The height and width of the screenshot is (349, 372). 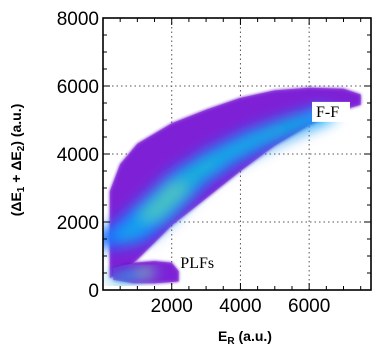 What do you see at coordinates (17, 160) in the screenshot?
I see `y-axis-title: (ΔE1 + ΔE2) (a.u.)` at bounding box center [17, 160].